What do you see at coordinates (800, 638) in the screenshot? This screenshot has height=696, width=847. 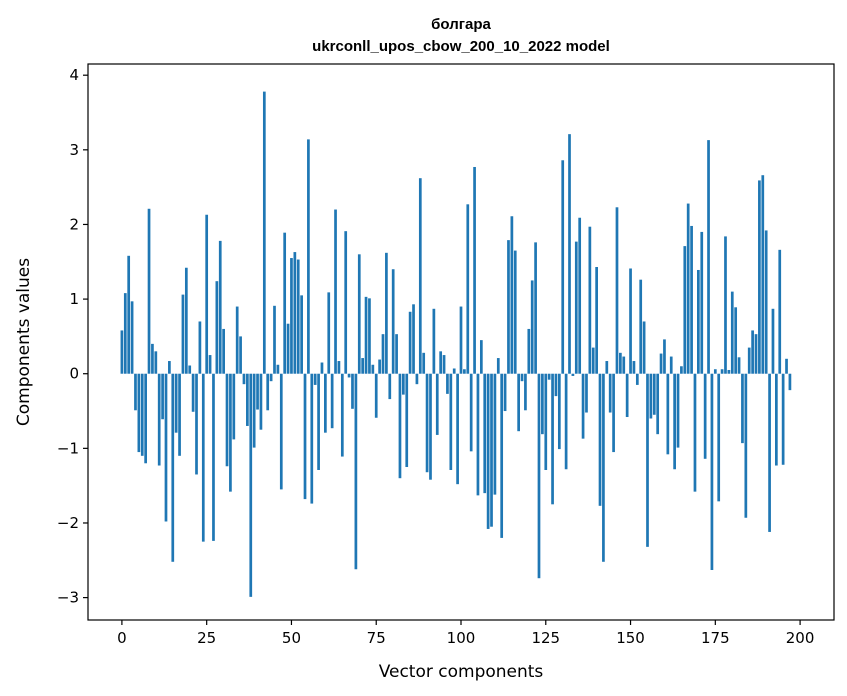 I see `x-tick-label: 200` at bounding box center [800, 638].